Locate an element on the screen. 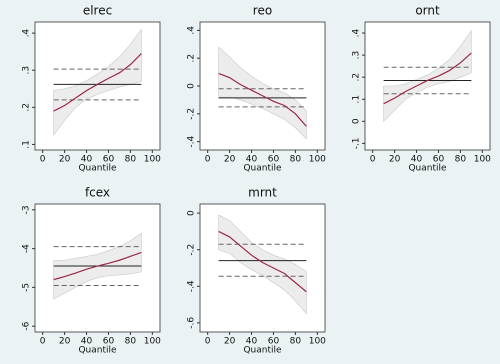 The width and height of the screenshot is (500, 364). y-tick-label: -.1 is located at coordinates (357, 143).